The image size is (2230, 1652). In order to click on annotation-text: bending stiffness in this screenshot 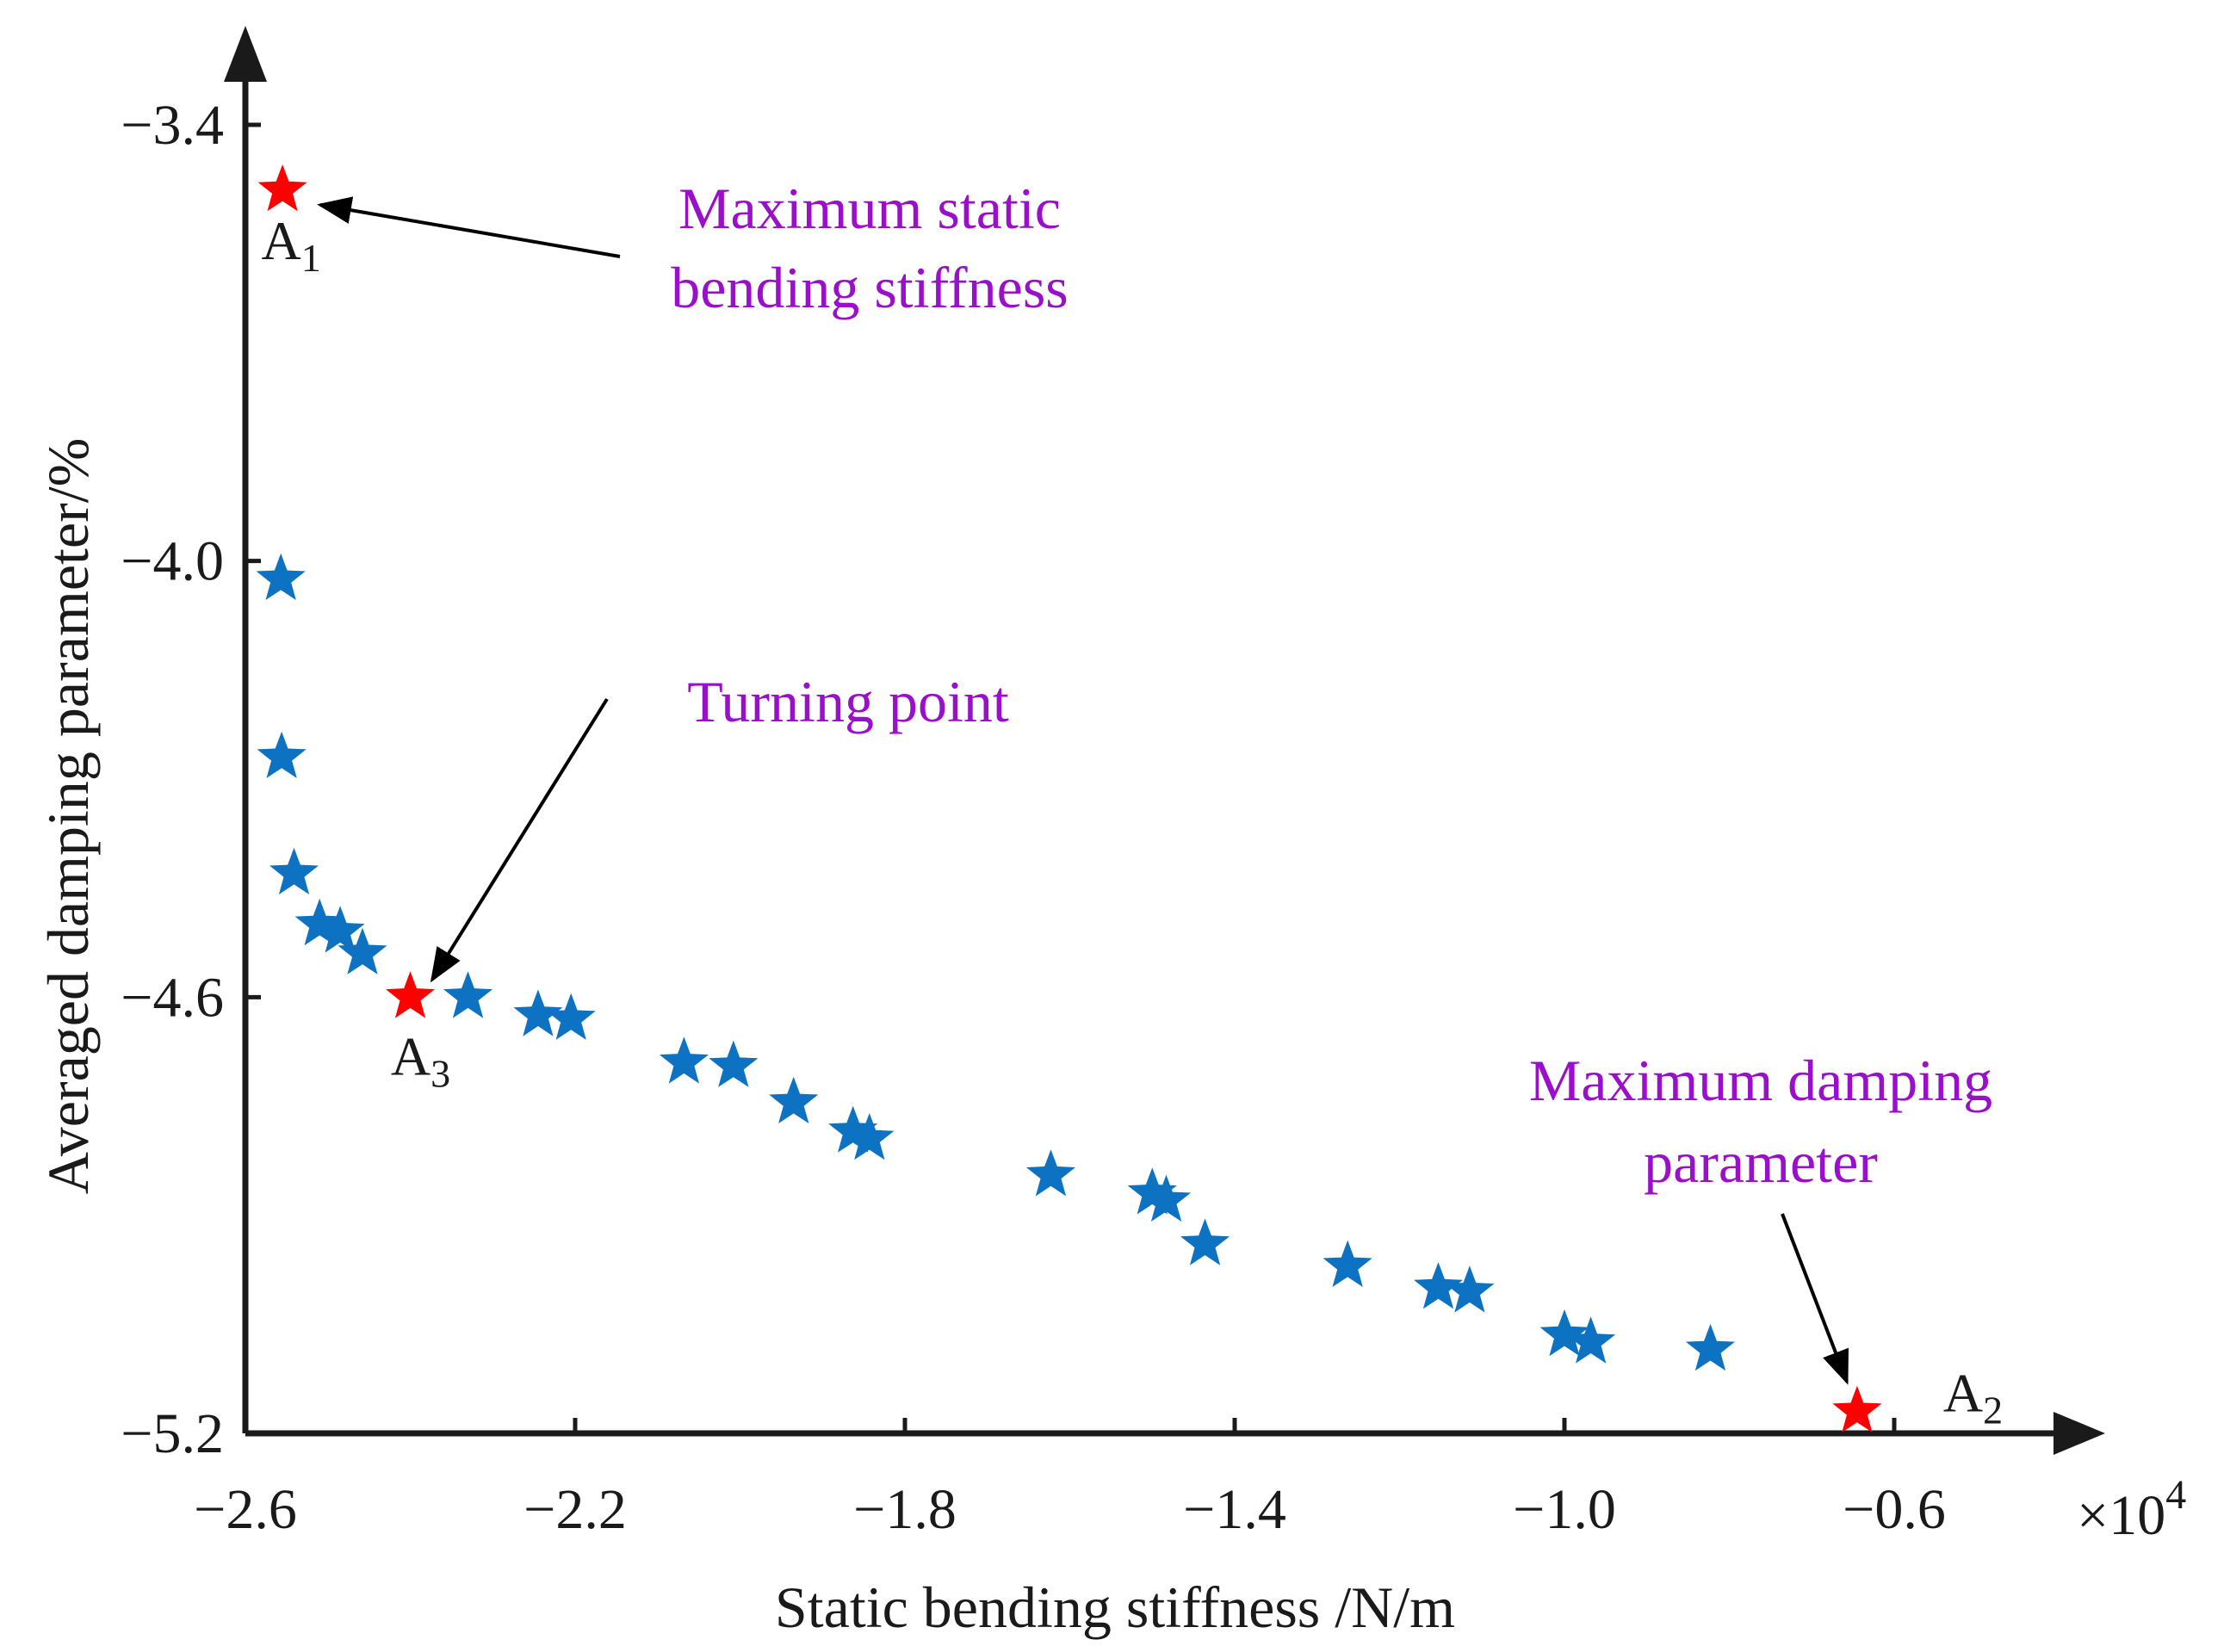, I will do `click(870, 288)`.